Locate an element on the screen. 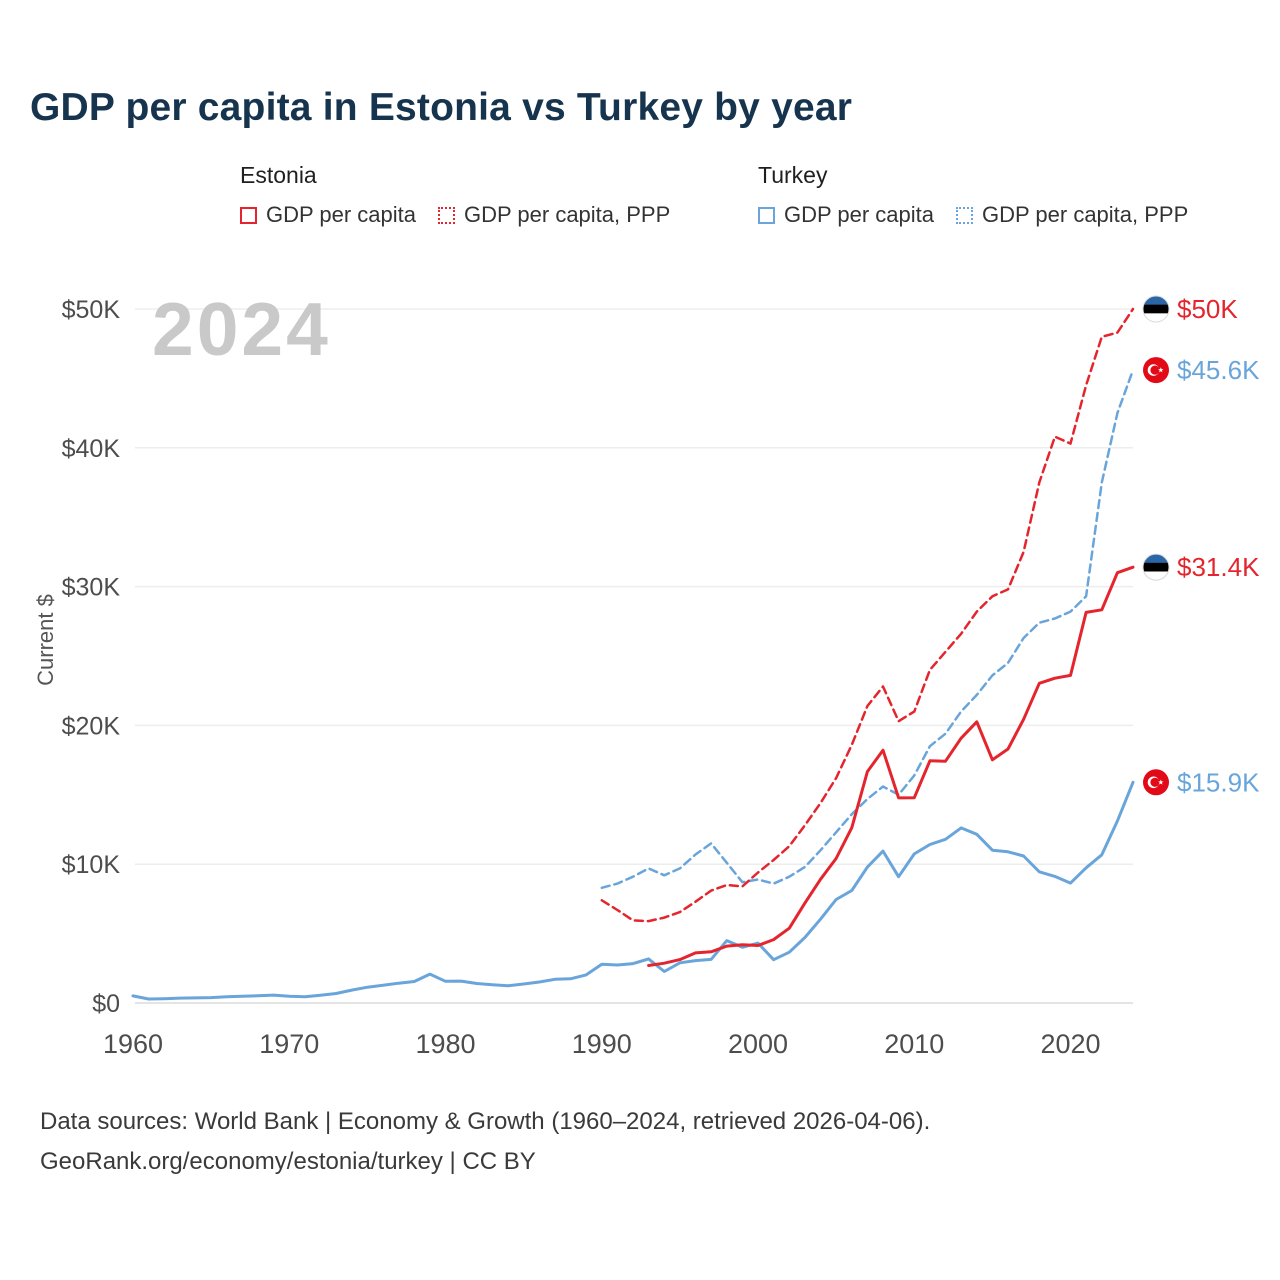 Image resolution: width=1280 pixels, height=1280 pixels. x-axis-ticks: 1960 1970 1980 1990 2000 2010 2020 is located at coordinates (602, 1044).